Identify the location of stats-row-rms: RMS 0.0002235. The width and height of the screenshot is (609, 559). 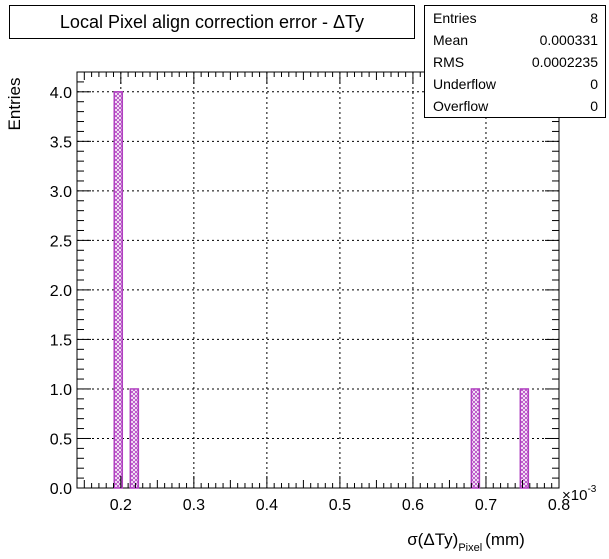
(515, 62).